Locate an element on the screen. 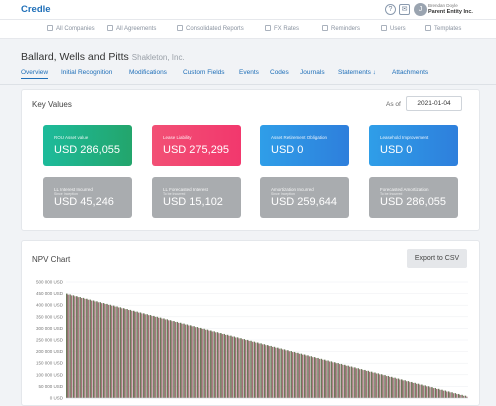 The image size is (496, 406). nav-fx-rates: FX Rates is located at coordinates (282, 28).